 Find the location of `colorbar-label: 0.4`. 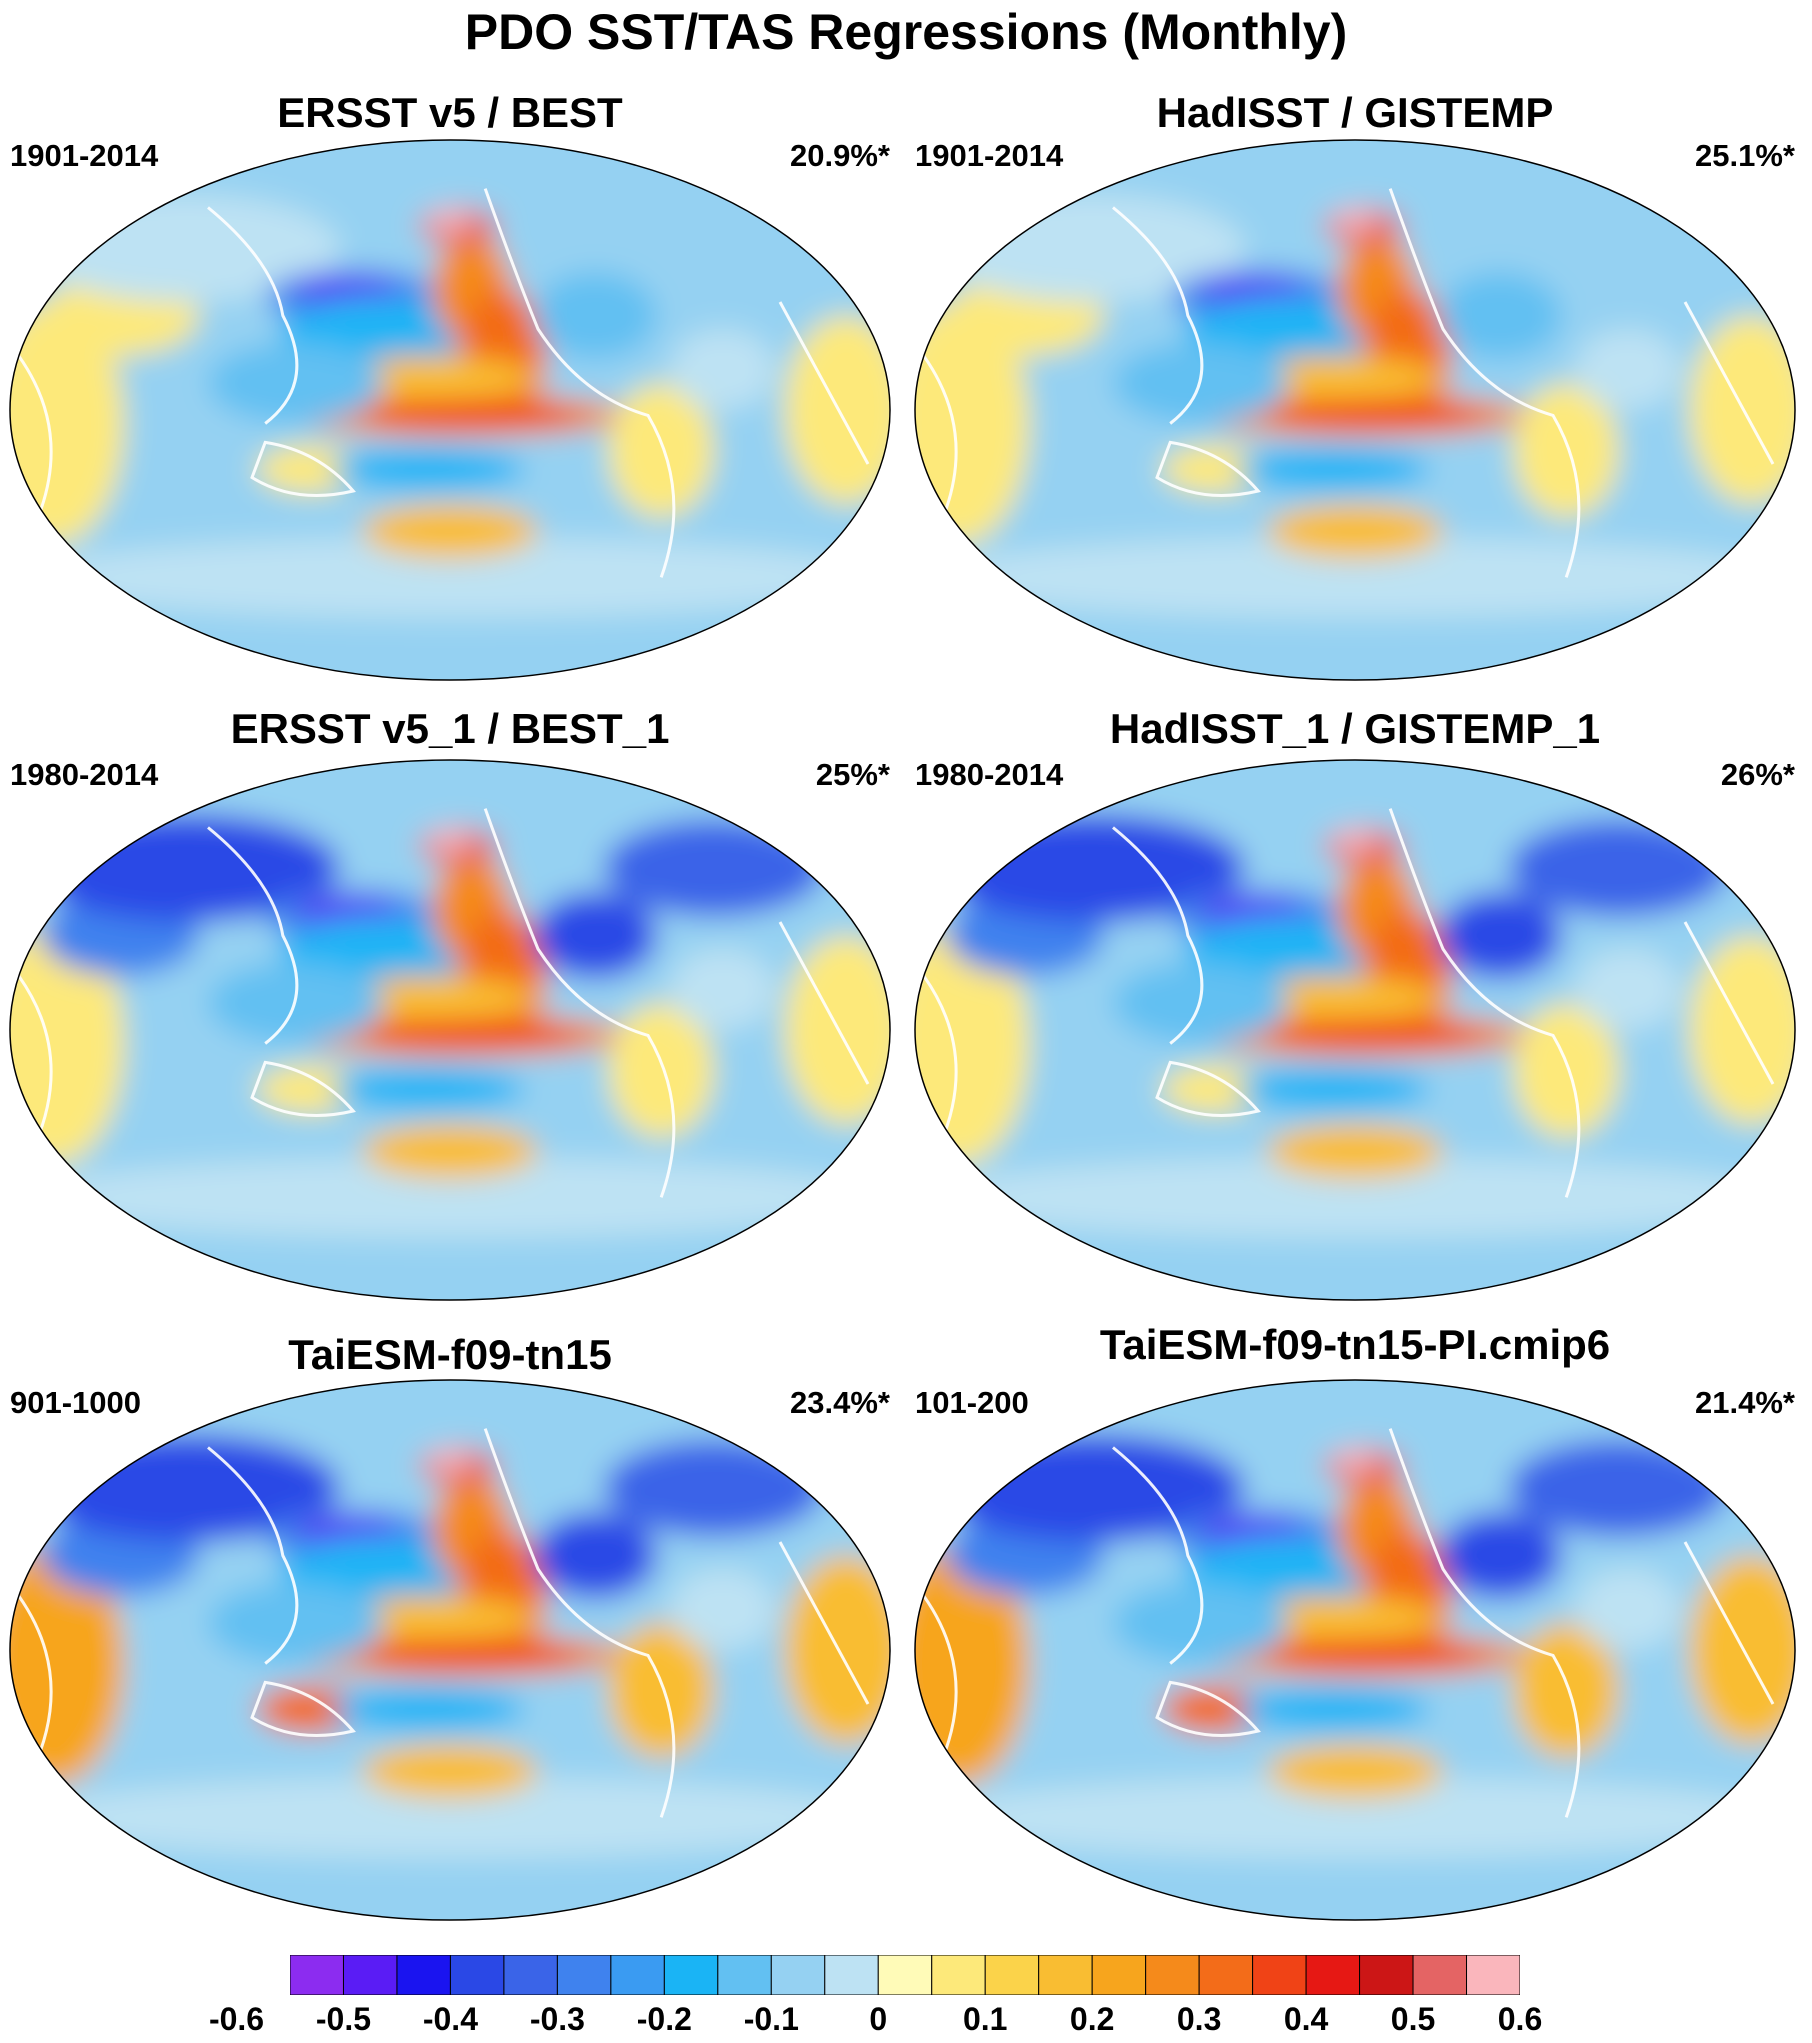

colorbar-label: 0.4 is located at coordinates (1306, 2019).